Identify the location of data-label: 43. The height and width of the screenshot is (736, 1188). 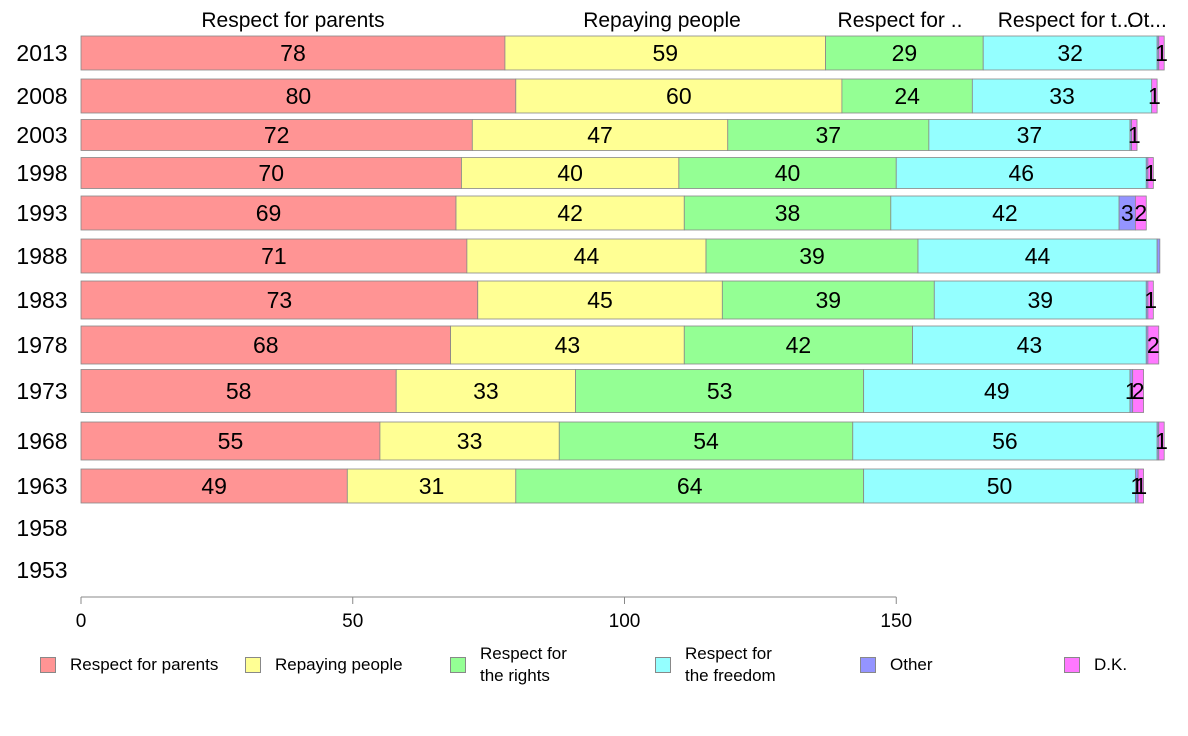
(568, 345).